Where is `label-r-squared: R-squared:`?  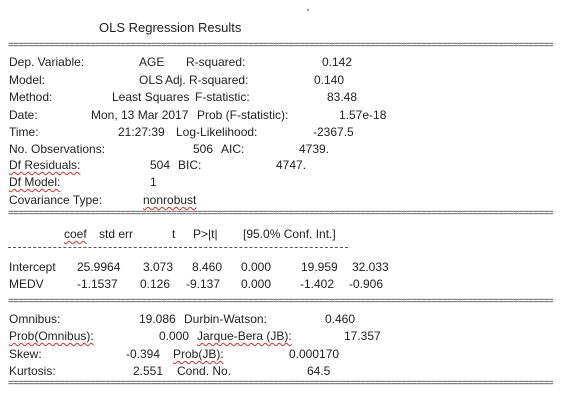 label-r-squared: R-squared: is located at coordinates (216, 62).